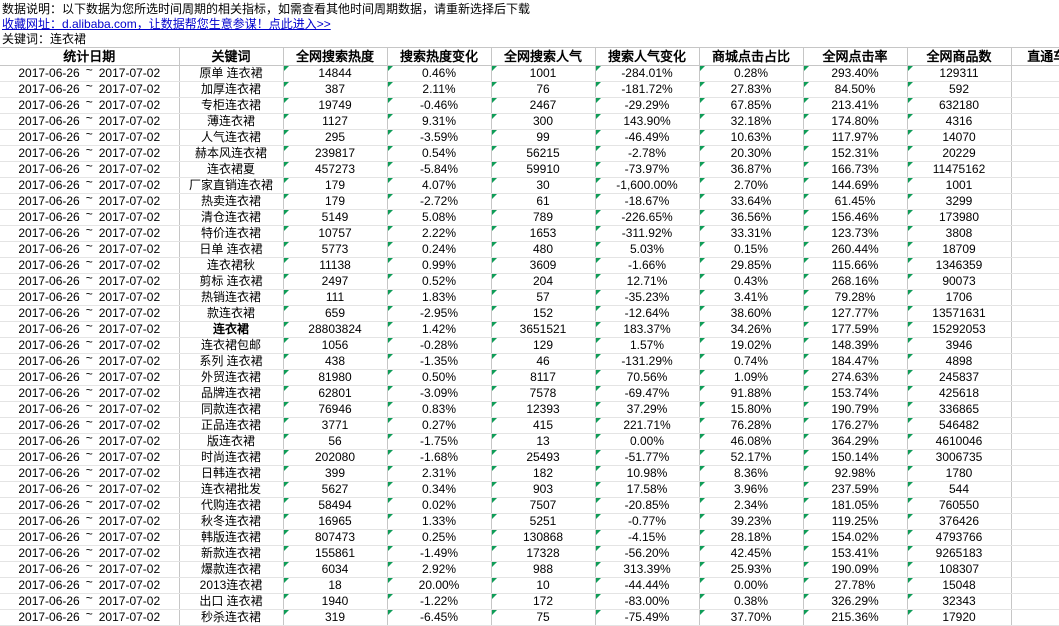 This screenshot has width=1059, height=626. Describe the element at coordinates (335, 249) in the screenshot. I see `cell-search-heat: 5773` at that location.